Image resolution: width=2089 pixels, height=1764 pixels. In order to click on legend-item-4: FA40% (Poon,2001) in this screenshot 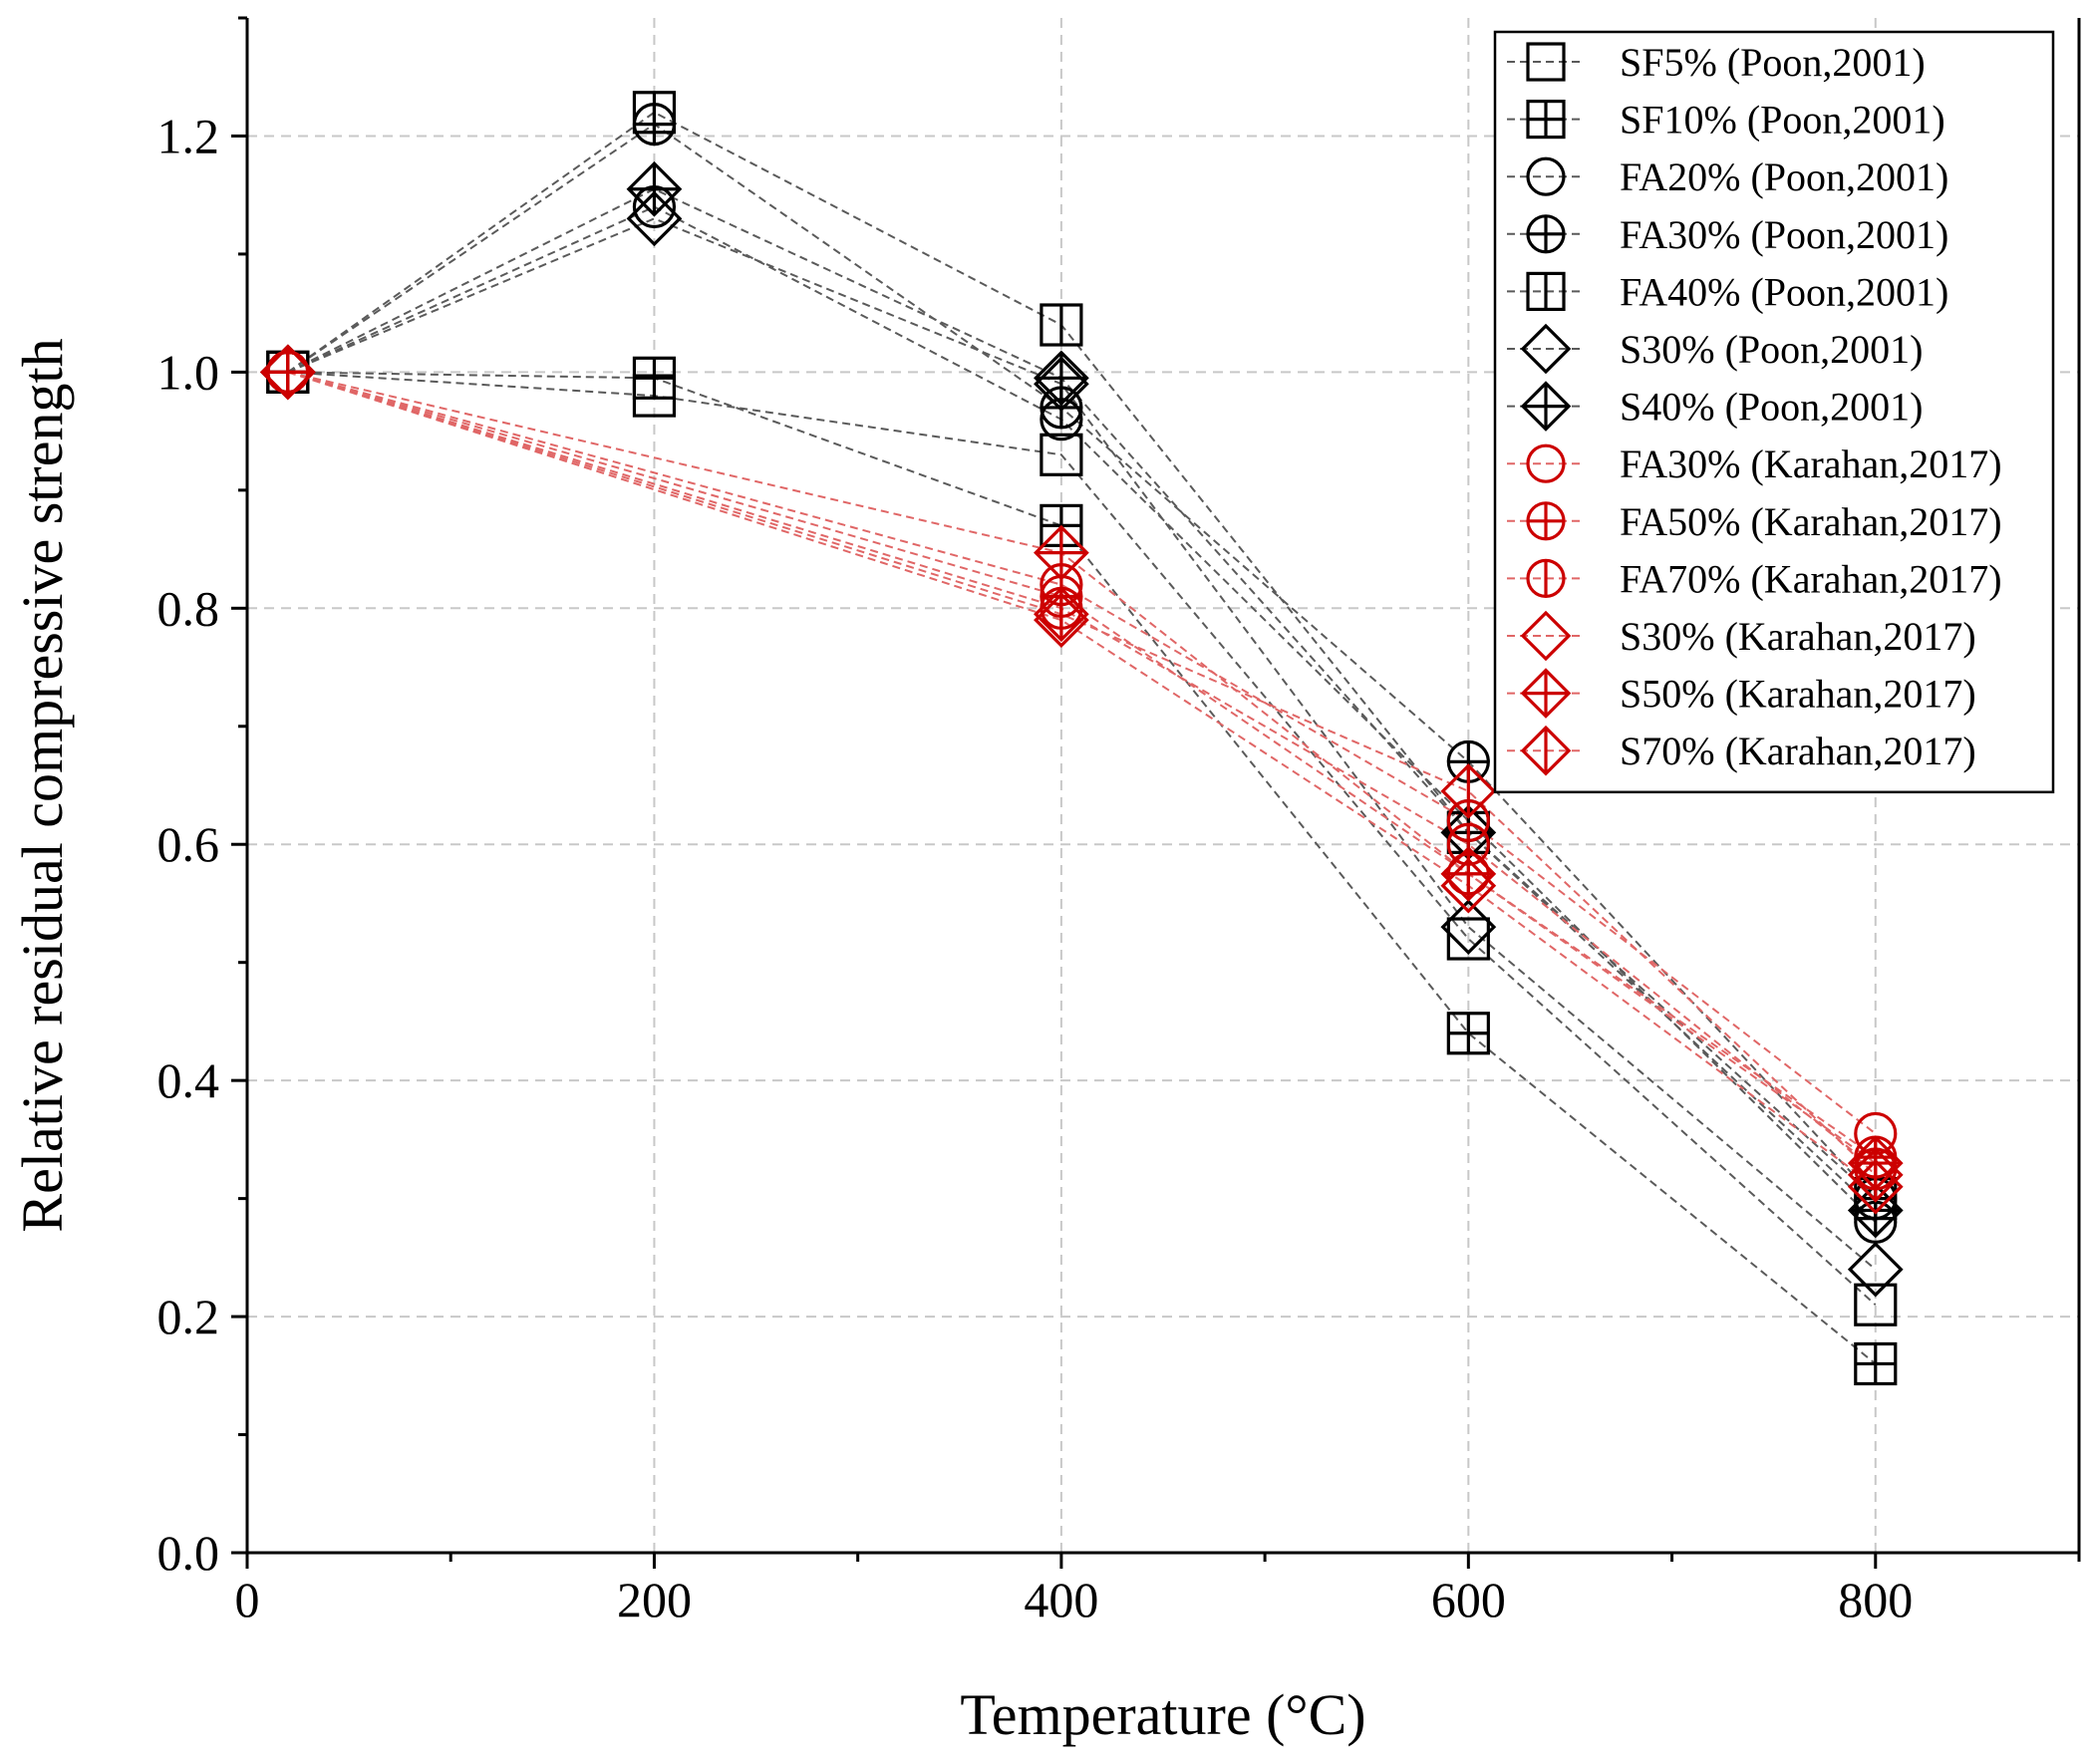, I will do `click(1727, 291)`.